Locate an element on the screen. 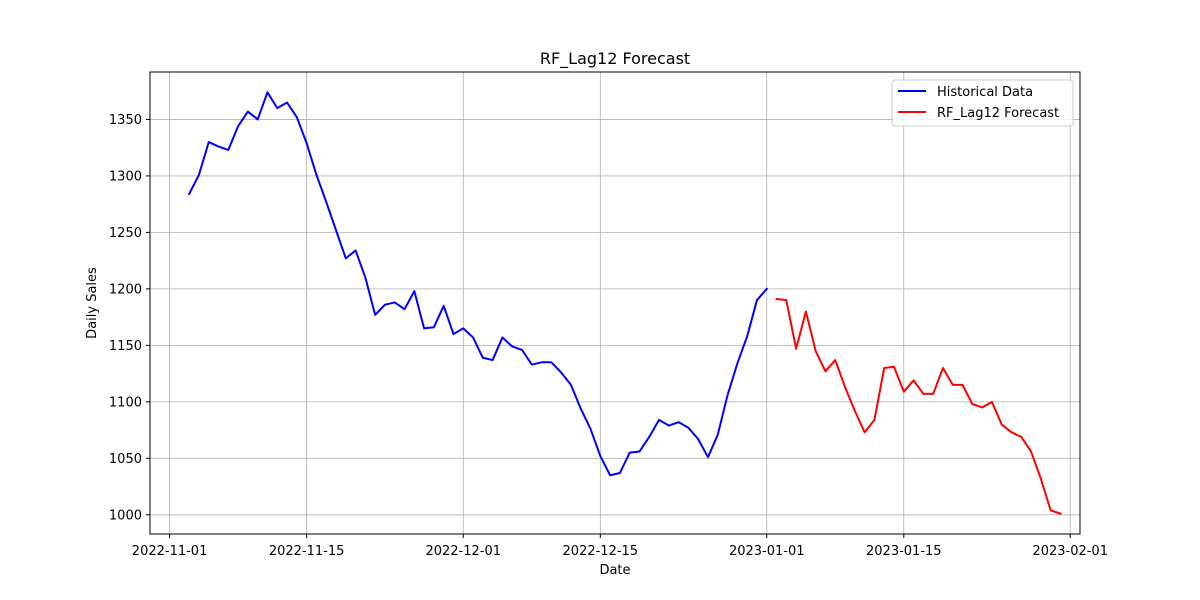 The image size is (1200, 600). y-tick-label: 1200 is located at coordinates (125, 289).